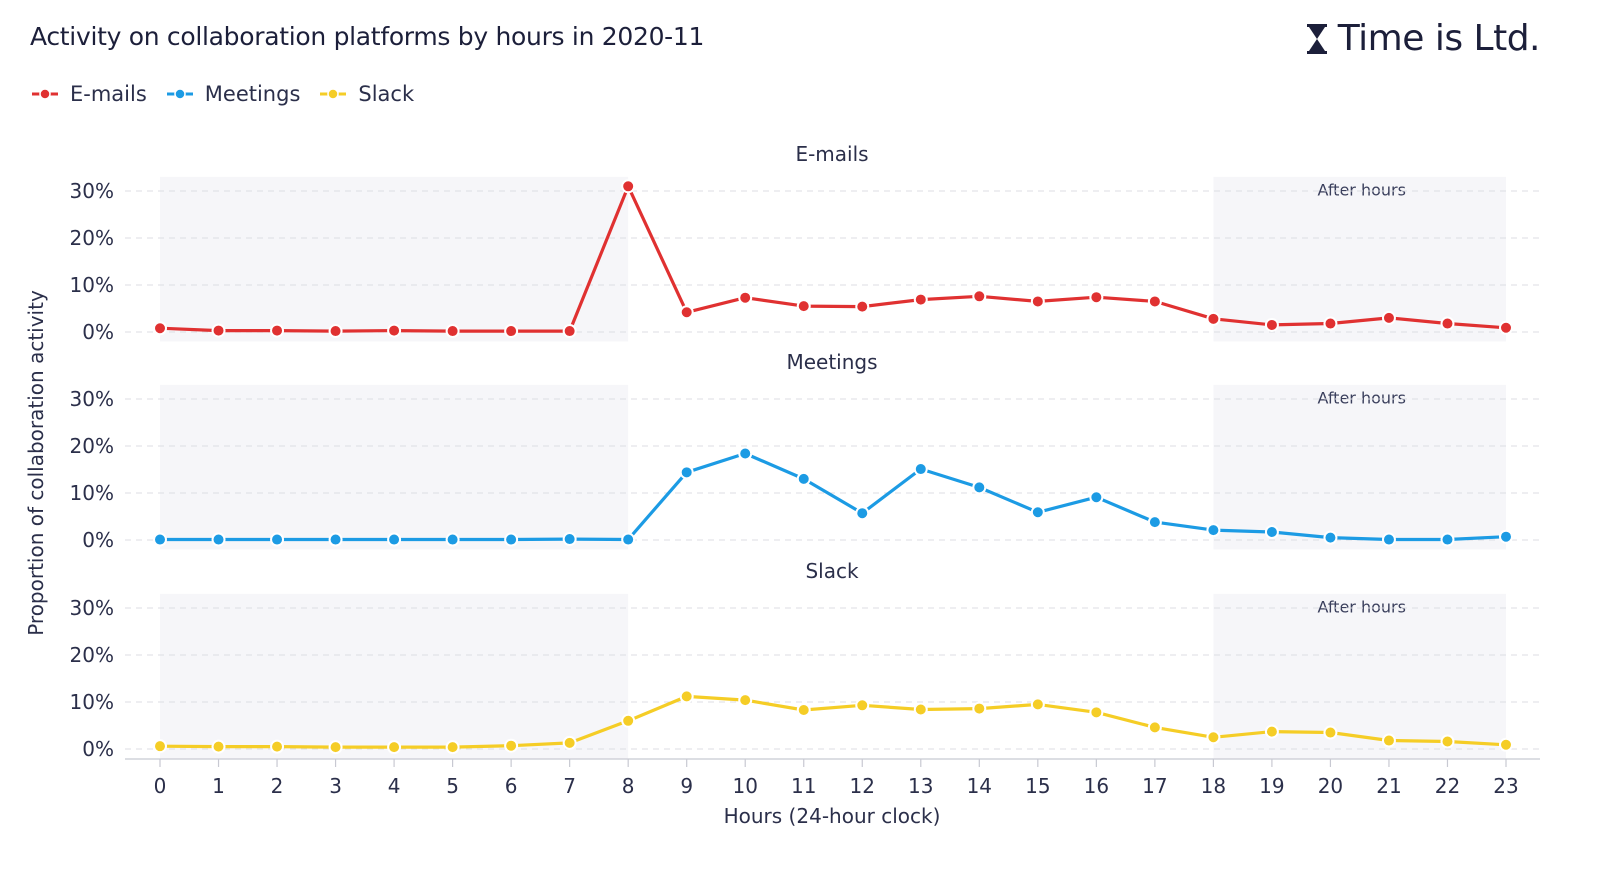 Image resolution: width=1600 pixels, height=873 pixels. What do you see at coordinates (45, 94) in the screenshot?
I see `legend-swatch-emails` at bounding box center [45, 94].